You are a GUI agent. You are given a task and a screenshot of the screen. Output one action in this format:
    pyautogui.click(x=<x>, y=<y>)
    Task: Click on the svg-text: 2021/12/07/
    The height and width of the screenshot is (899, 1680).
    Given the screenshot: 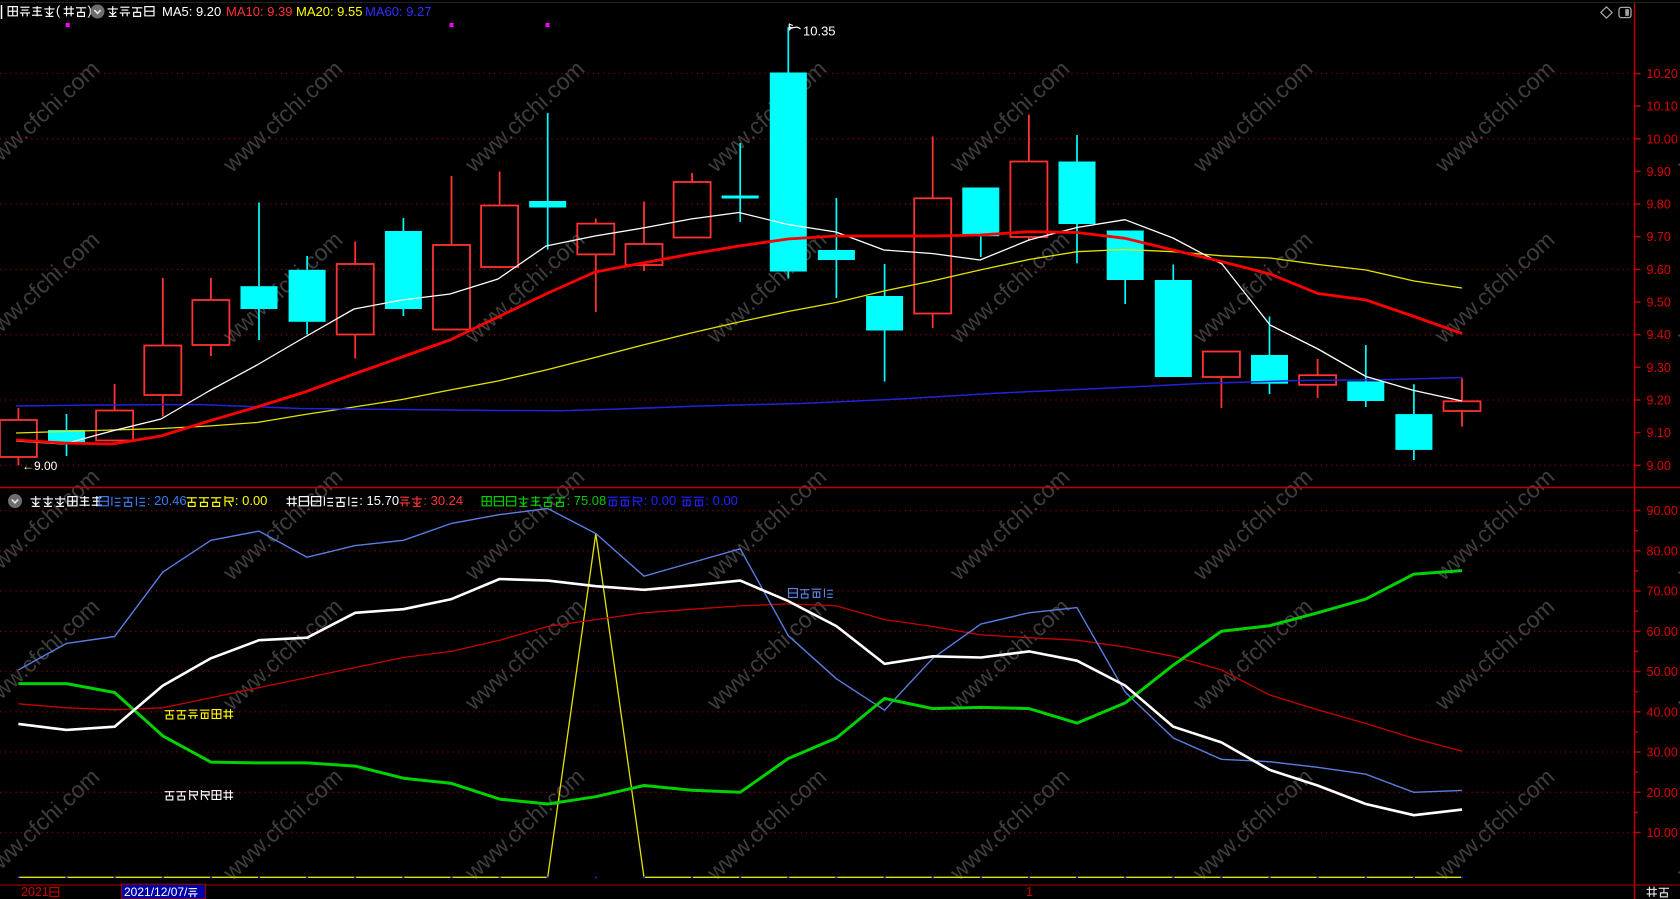 What is the action you would take?
    pyautogui.click(x=156, y=892)
    